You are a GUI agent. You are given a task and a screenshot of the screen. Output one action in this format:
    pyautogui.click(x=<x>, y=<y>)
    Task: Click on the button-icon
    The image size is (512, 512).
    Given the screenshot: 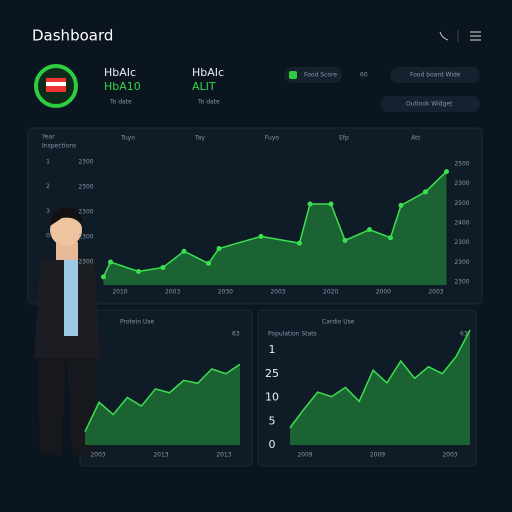 What is the action you would take?
    pyautogui.click(x=293, y=75)
    